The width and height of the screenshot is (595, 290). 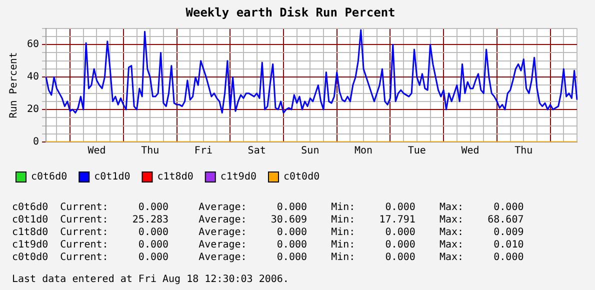 What do you see at coordinates (14, 85) in the screenshot?
I see `y-axis-title: Run Percent` at bounding box center [14, 85].